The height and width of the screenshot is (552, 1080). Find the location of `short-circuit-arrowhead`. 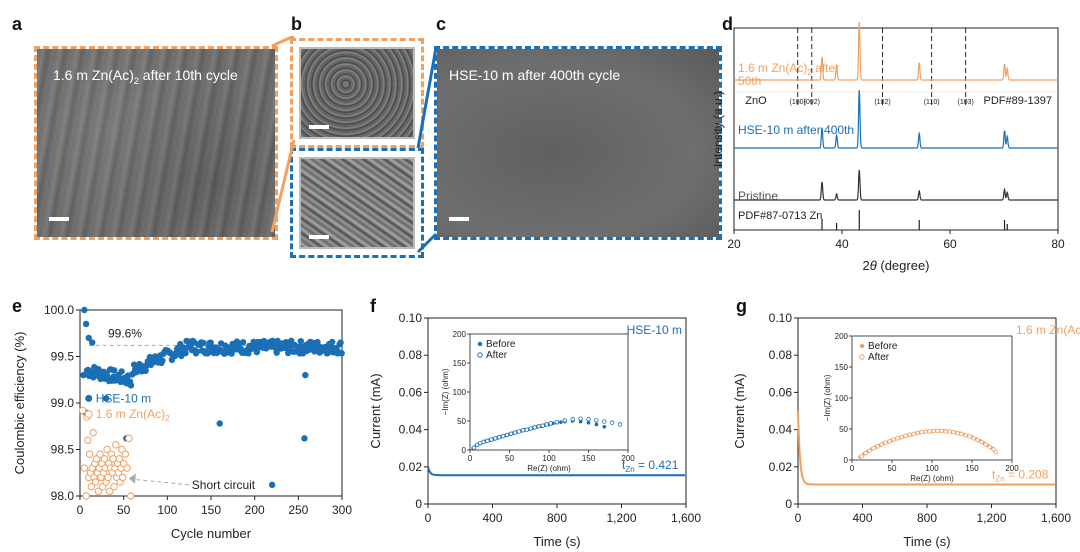

short-circuit-arrowhead is located at coordinates (132, 478).